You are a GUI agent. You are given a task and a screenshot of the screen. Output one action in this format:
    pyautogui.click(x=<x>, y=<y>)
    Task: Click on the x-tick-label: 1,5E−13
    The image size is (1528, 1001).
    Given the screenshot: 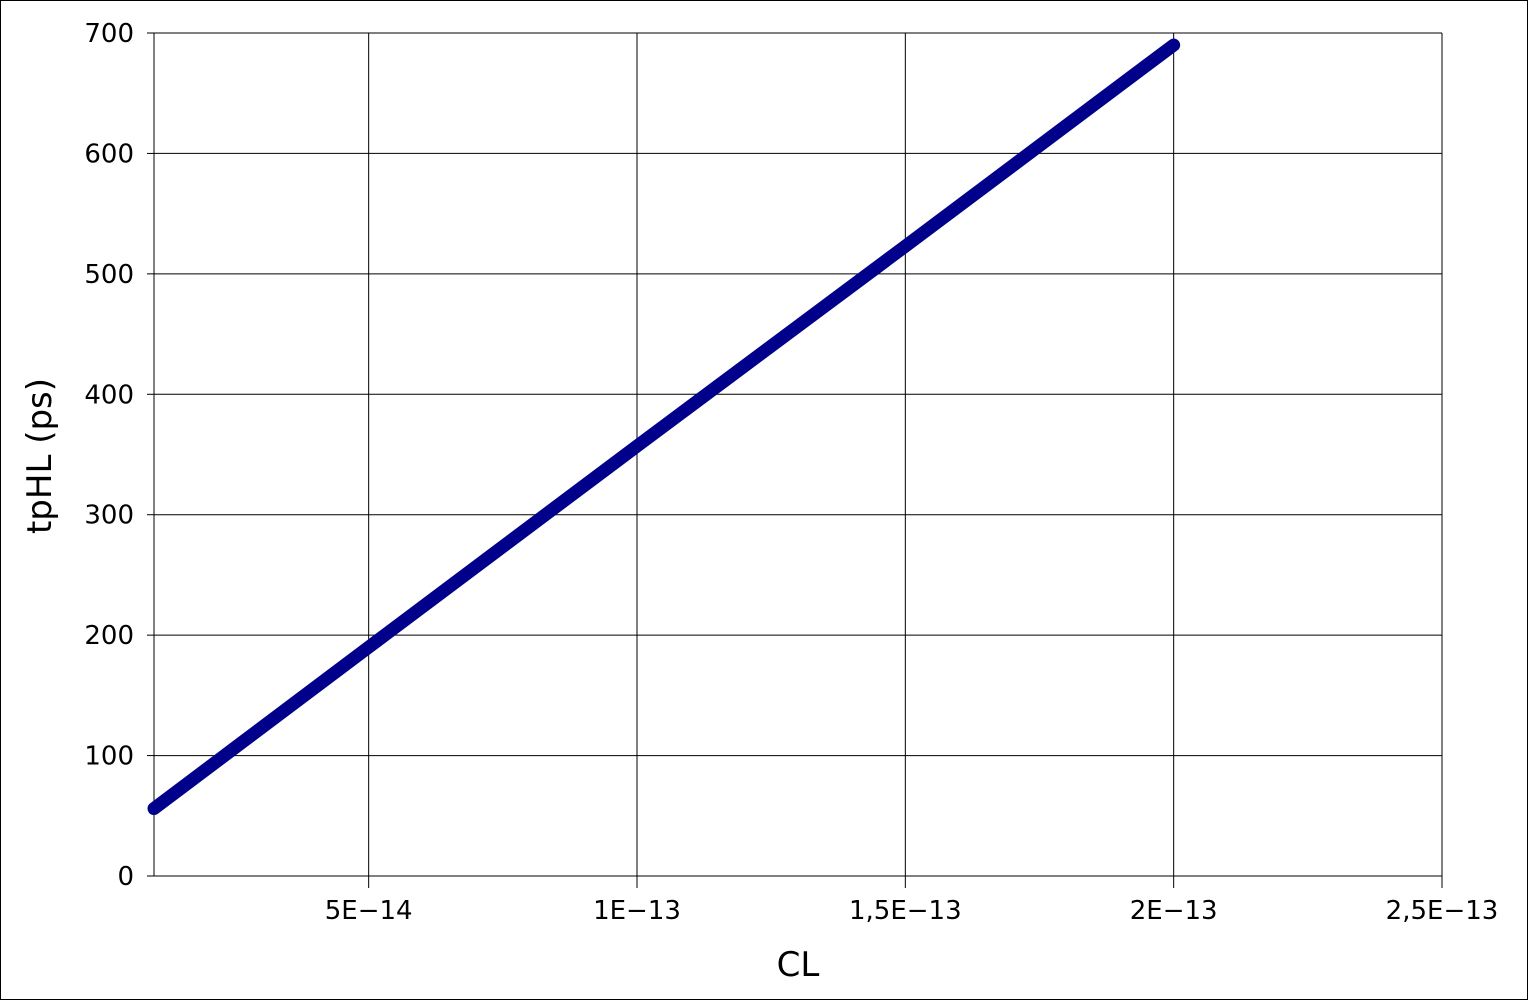 What is the action you would take?
    pyautogui.click(x=905, y=911)
    